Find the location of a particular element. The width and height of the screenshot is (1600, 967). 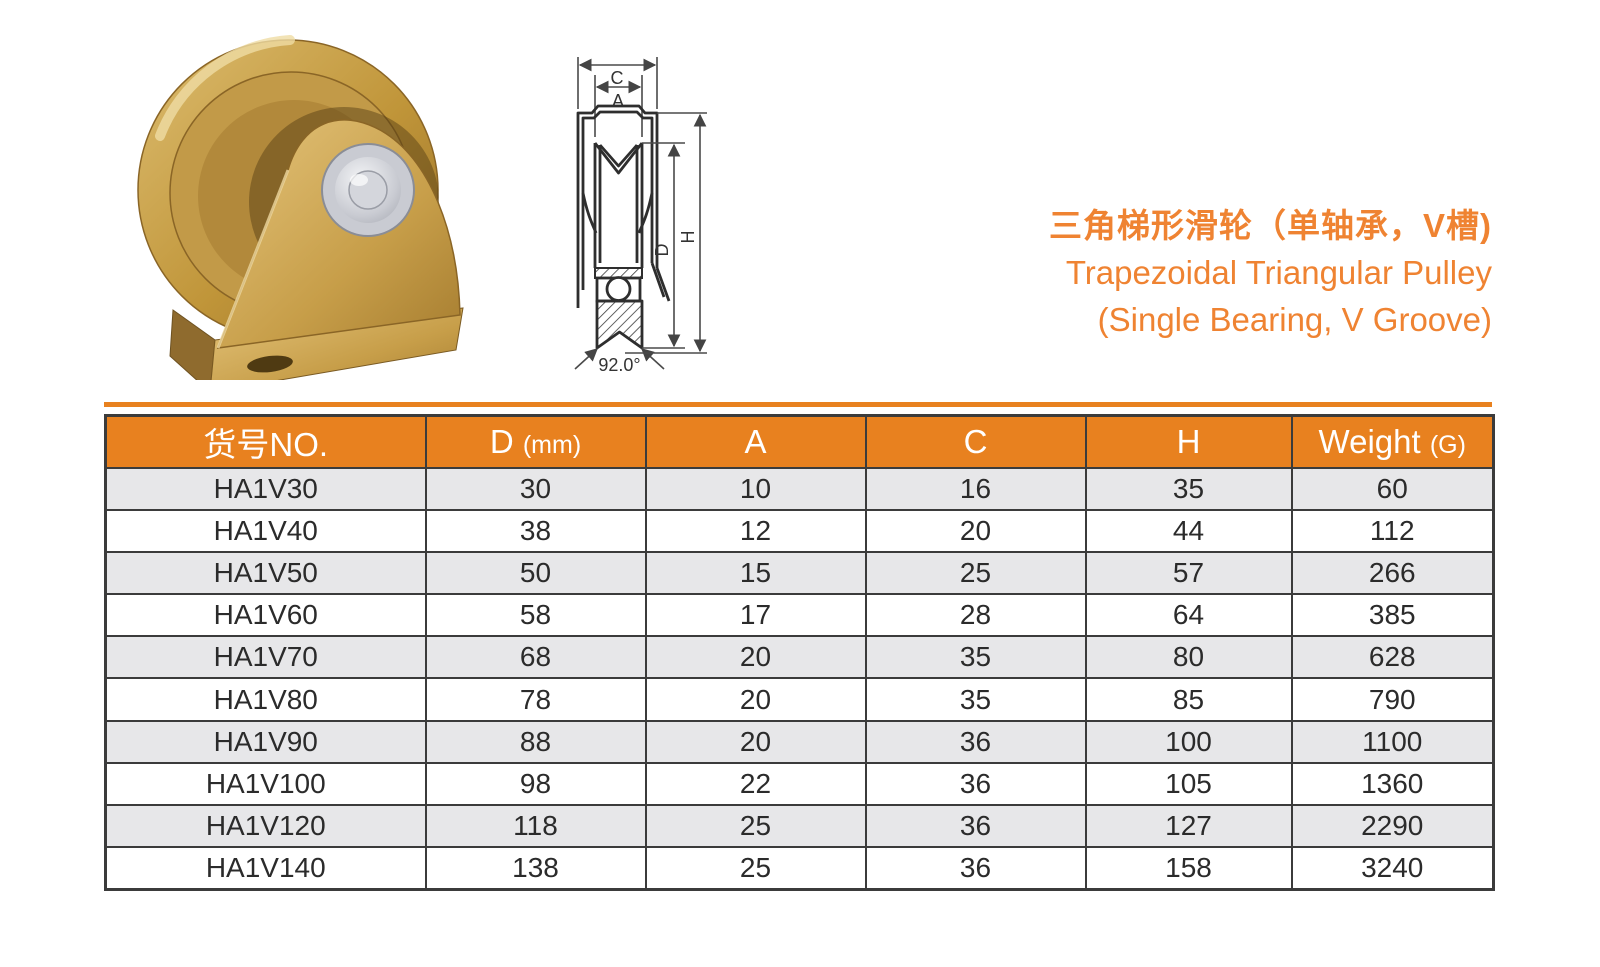

cell-weight: 266 is located at coordinates (1392, 573).